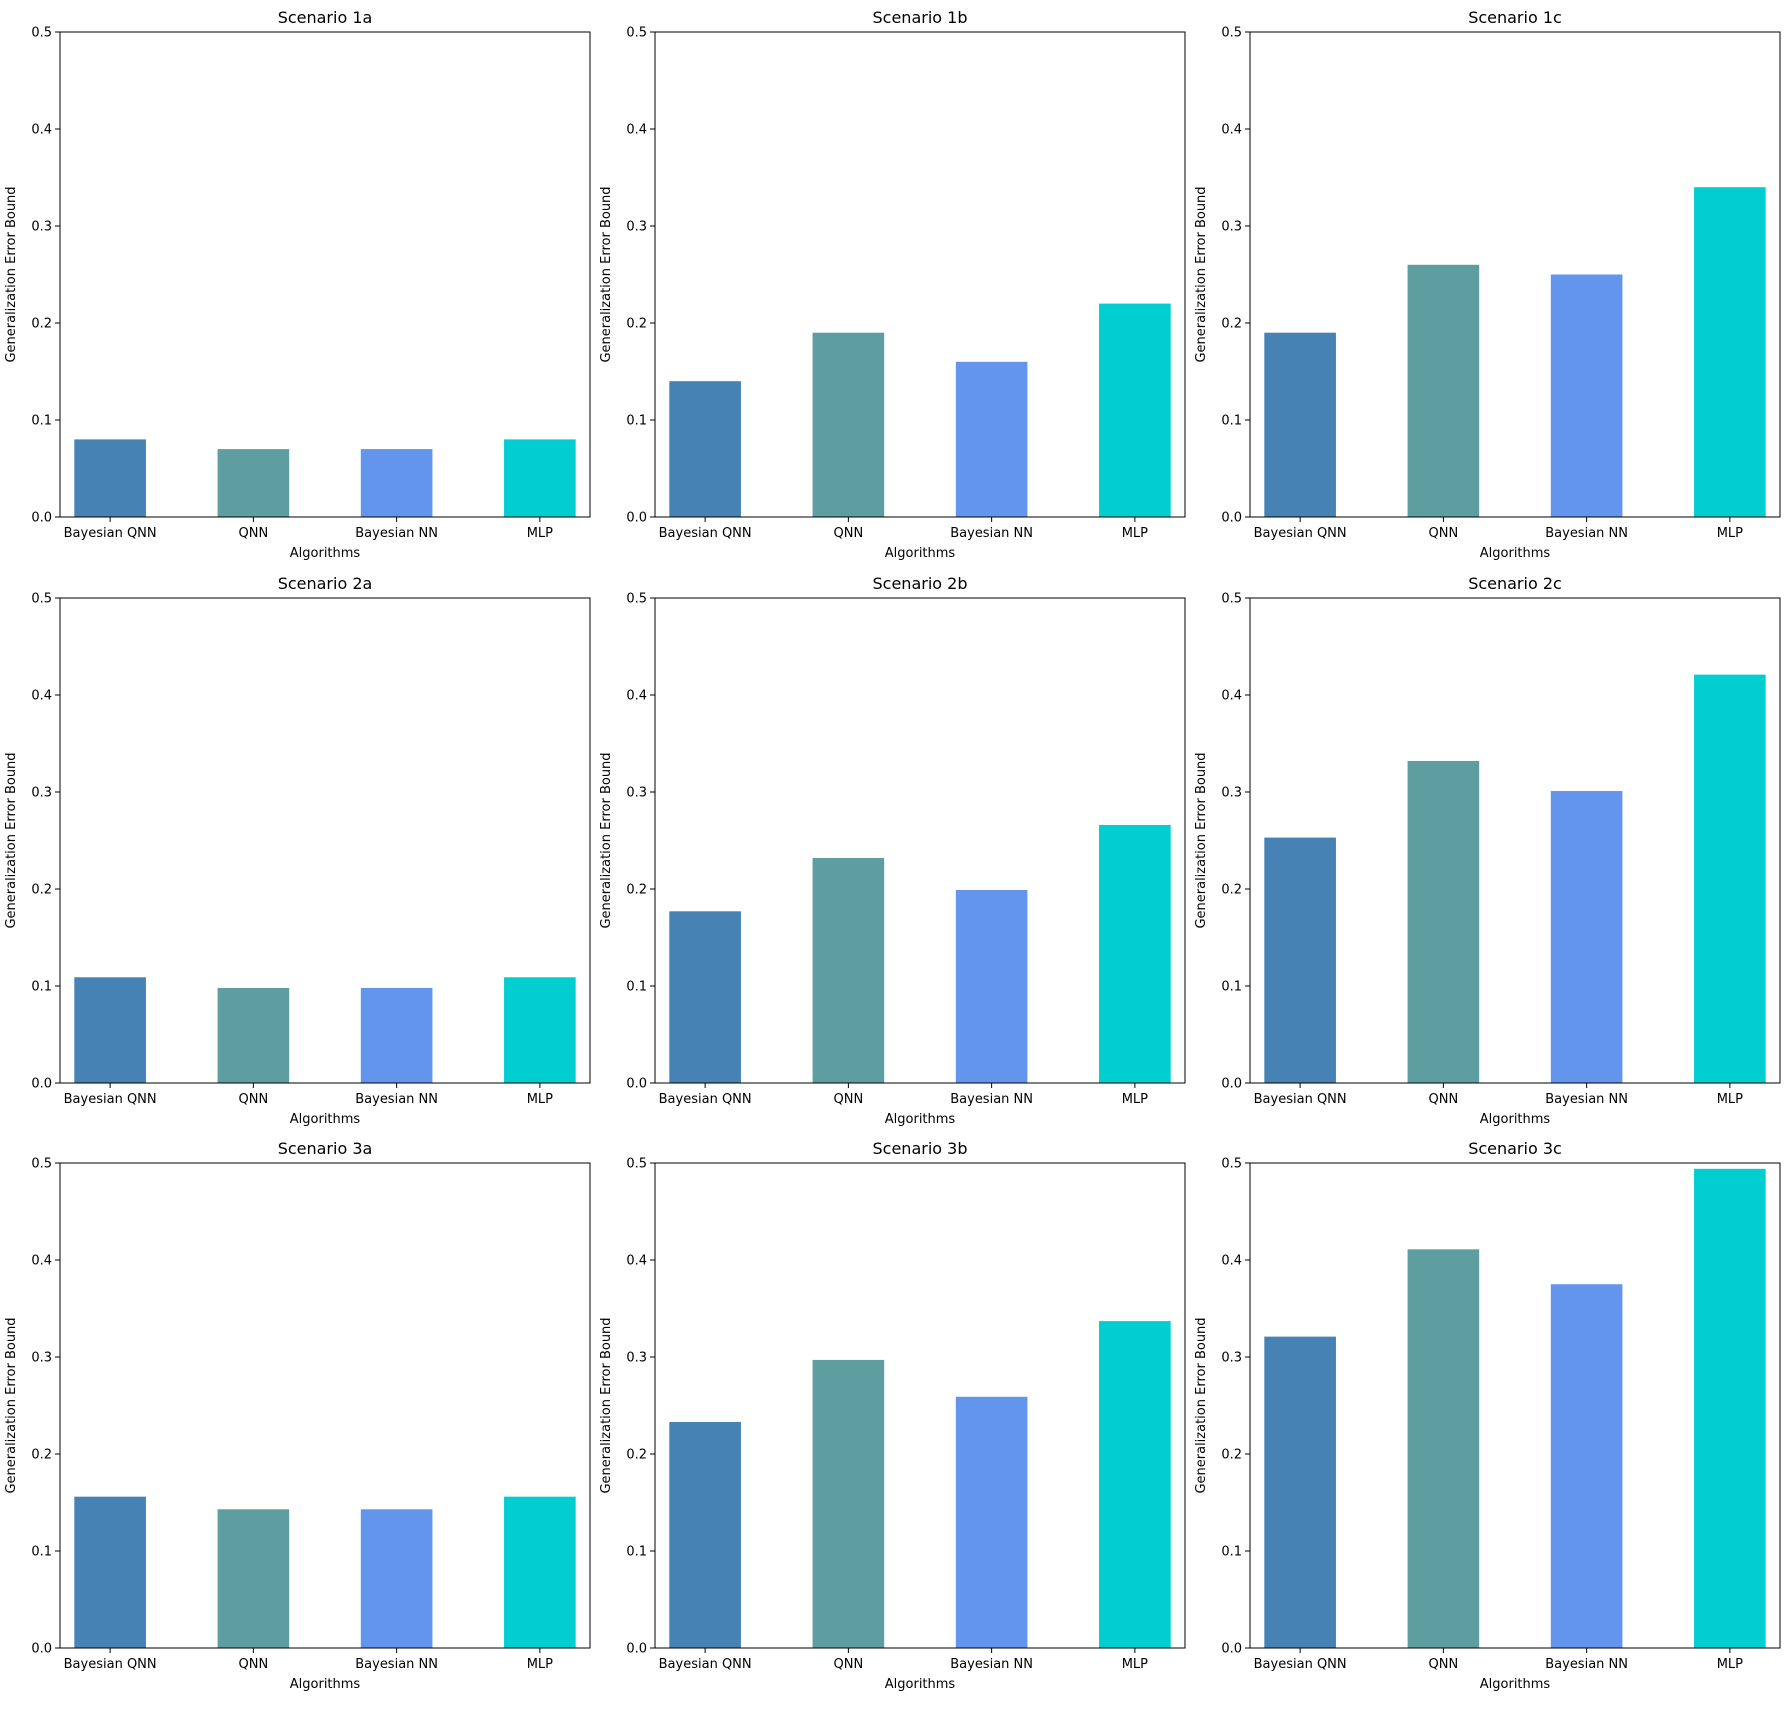 The width and height of the screenshot is (1790, 1712). What do you see at coordinates (1515, 1148) in the screenshot?
I see `chart-title: Scenario 3c` at bounding box center [1515, 1148].